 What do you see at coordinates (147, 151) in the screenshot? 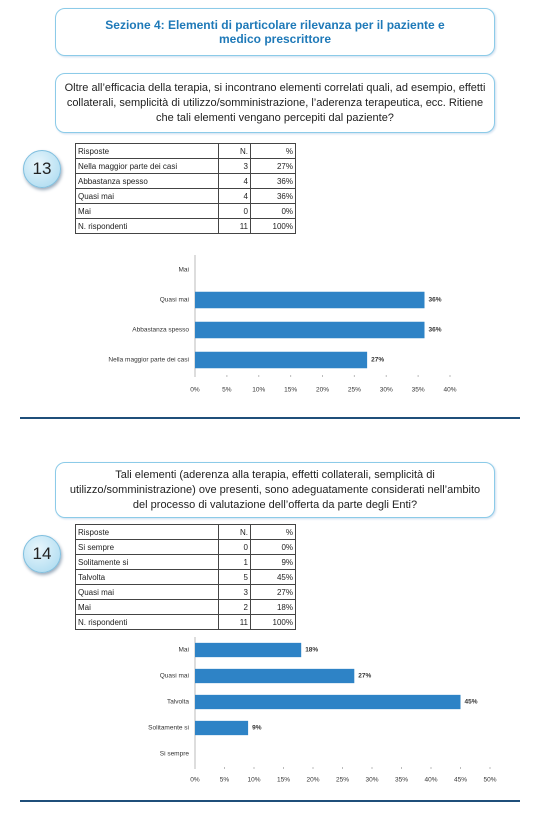
I see `column-header: Risposte` at bounding box center [147, 151].